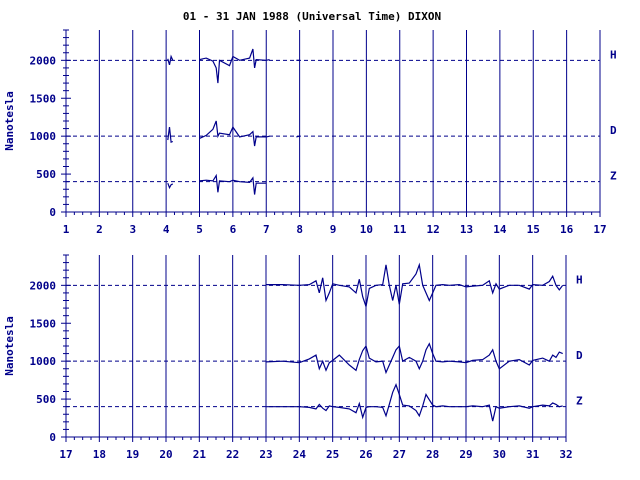  What do you see at coordinates (165, 454) in the screenshot?
I see `x-tick-label: 20` at bounding box center [165, 454].